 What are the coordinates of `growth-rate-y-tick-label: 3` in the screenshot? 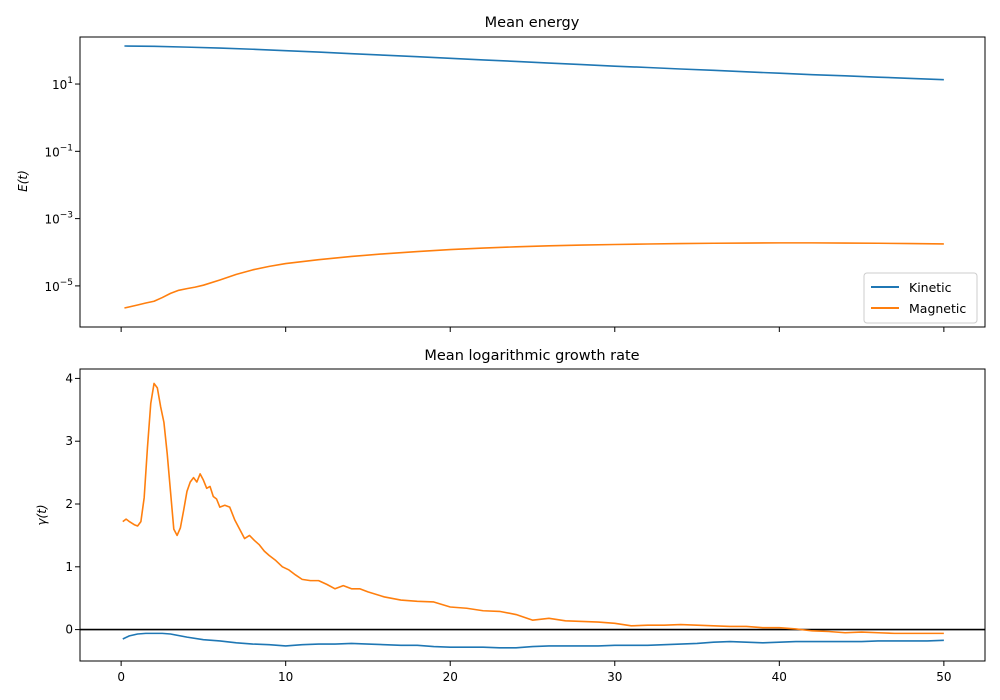 It's located at (69, 441).